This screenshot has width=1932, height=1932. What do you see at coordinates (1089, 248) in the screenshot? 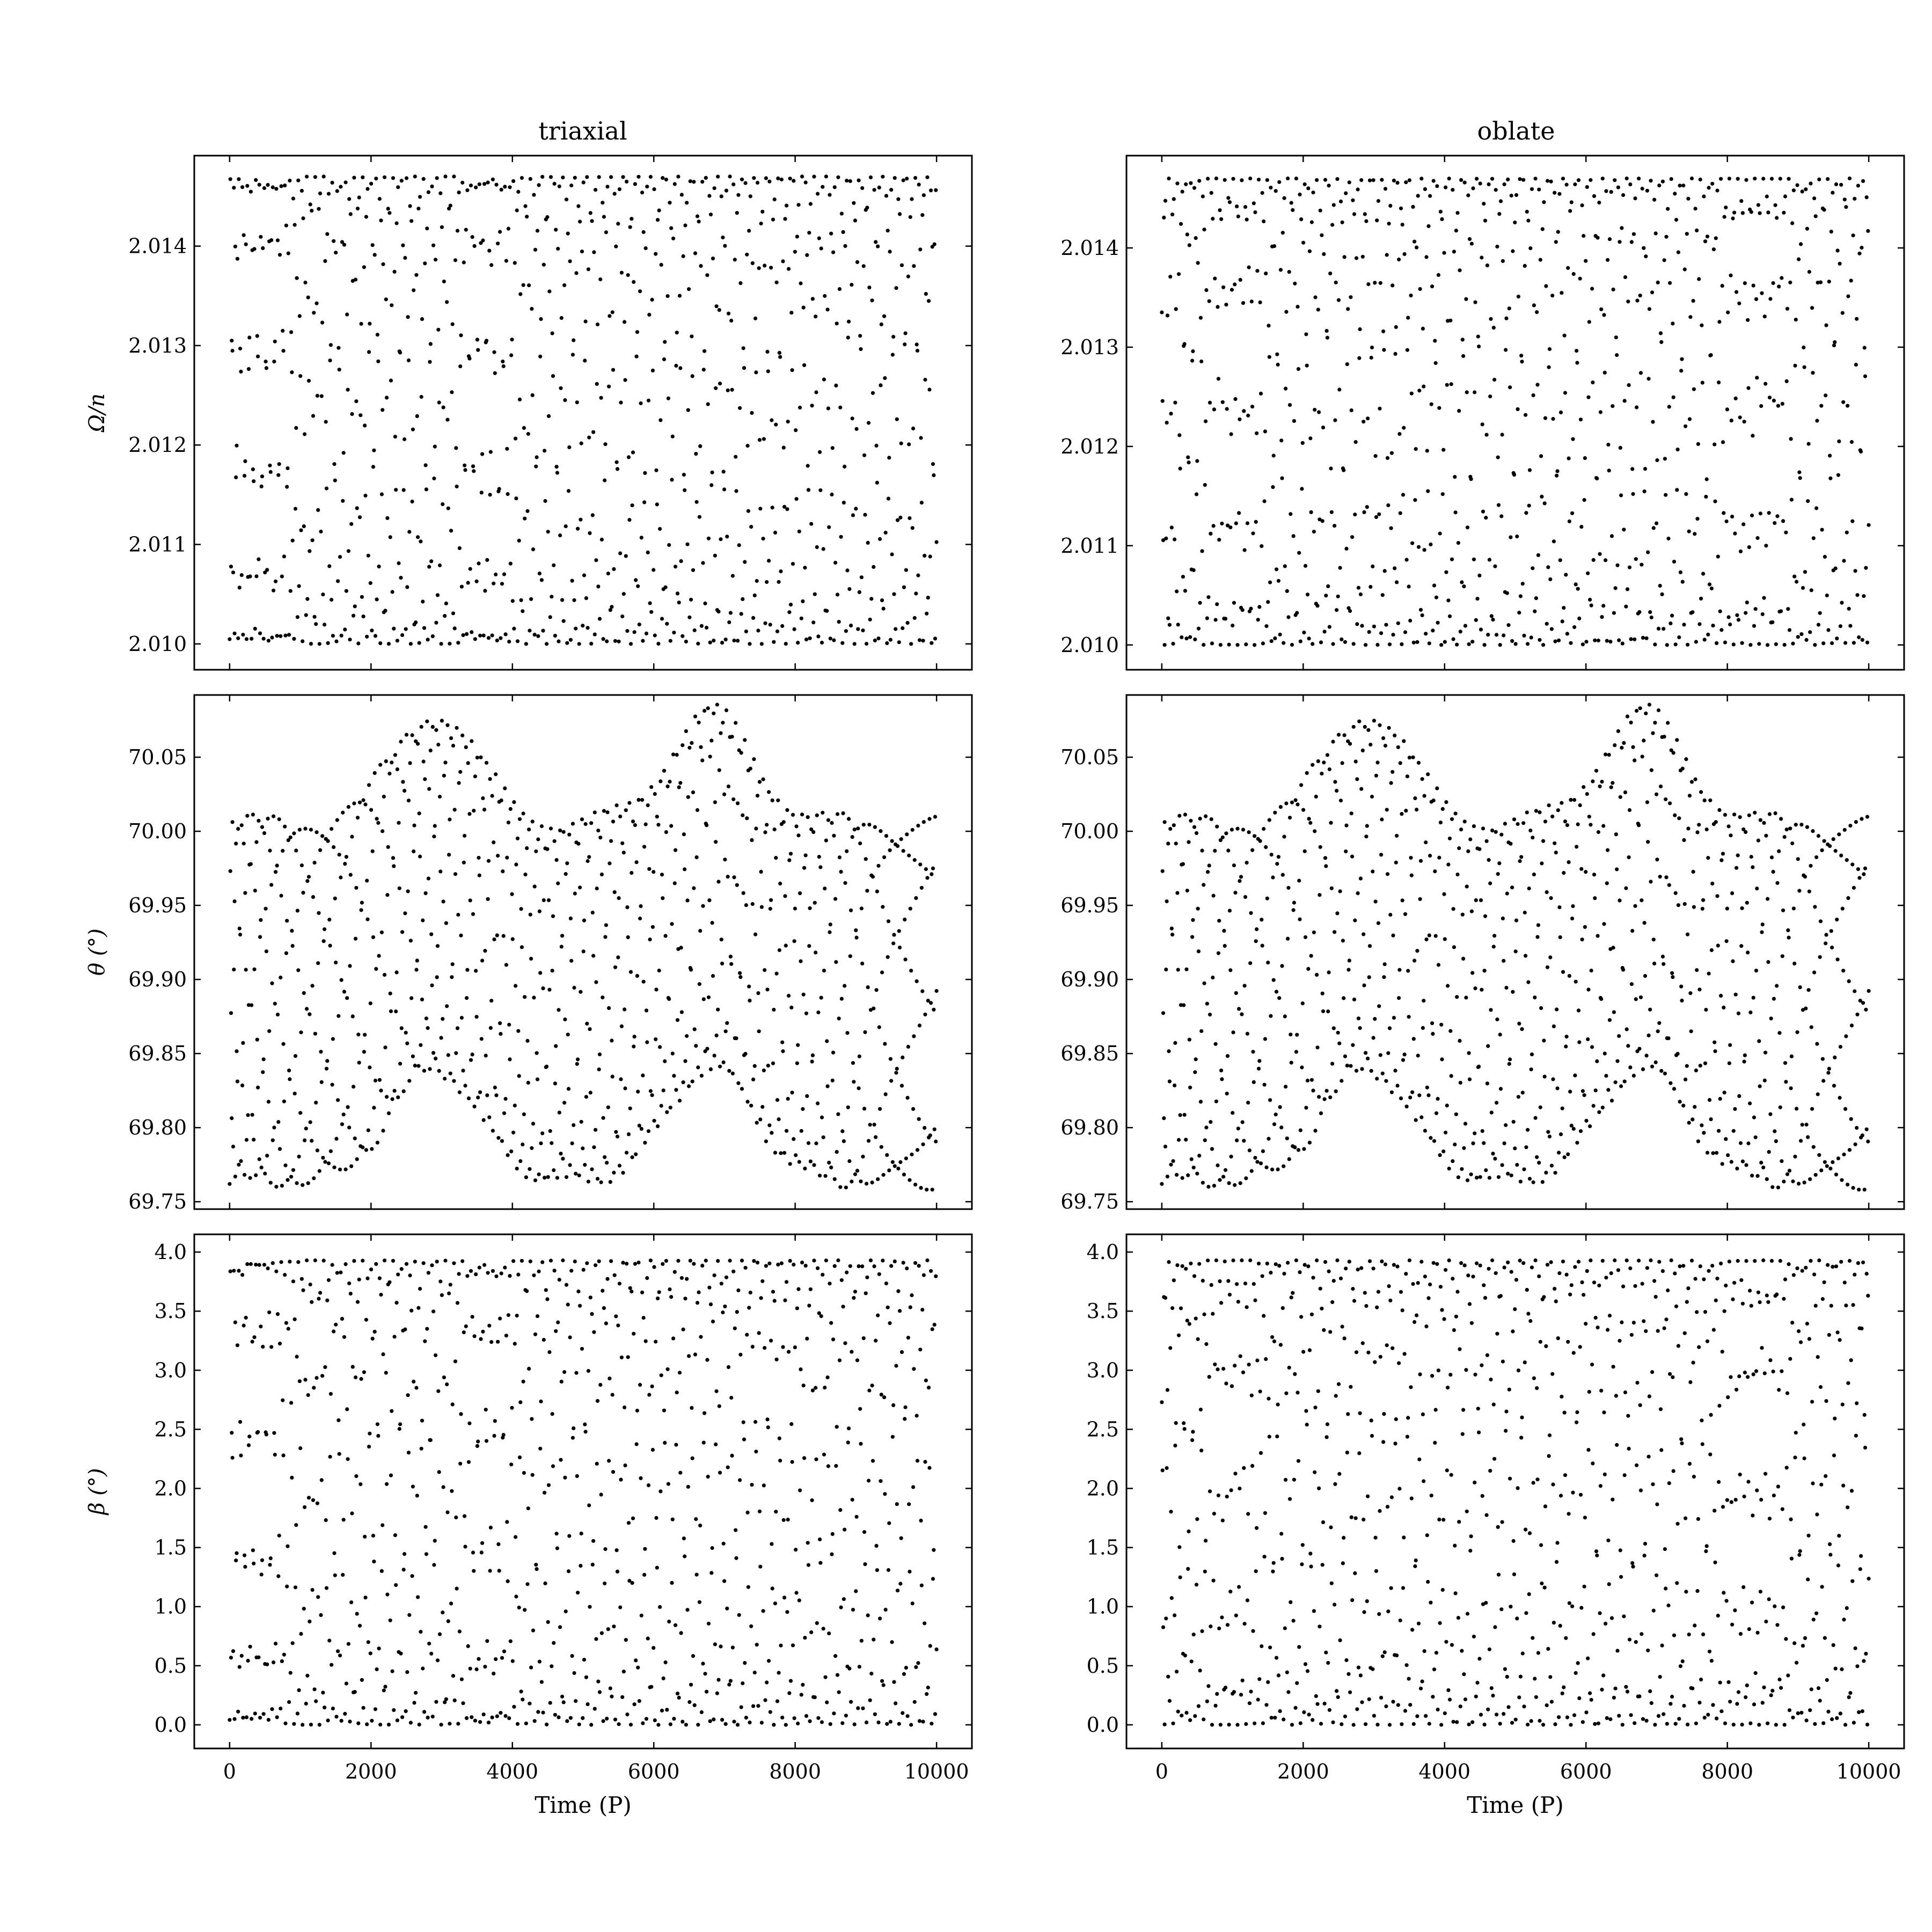
I see `y-tick-label: 2.014` at bounding box center [1089, 248].